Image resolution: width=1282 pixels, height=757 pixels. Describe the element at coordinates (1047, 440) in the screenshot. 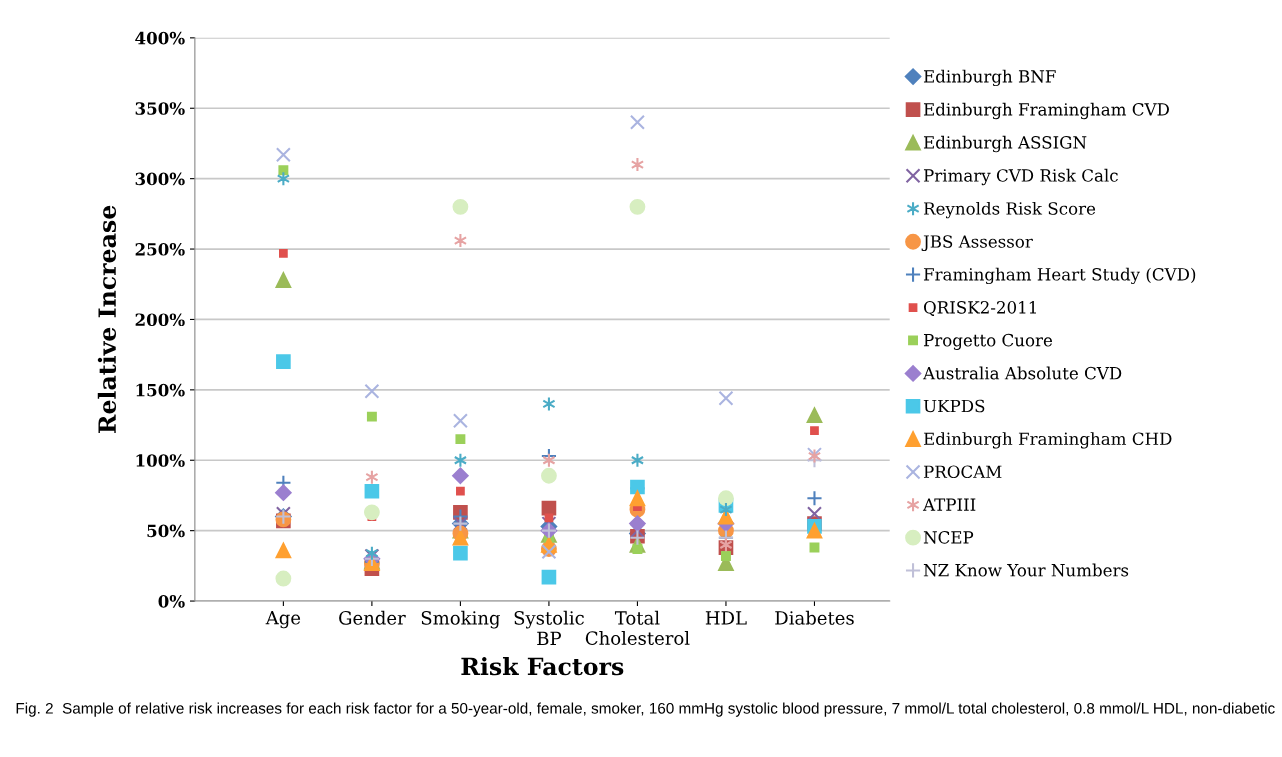

I see `legend-label: Edinburgh Framingham CHD` at that location.